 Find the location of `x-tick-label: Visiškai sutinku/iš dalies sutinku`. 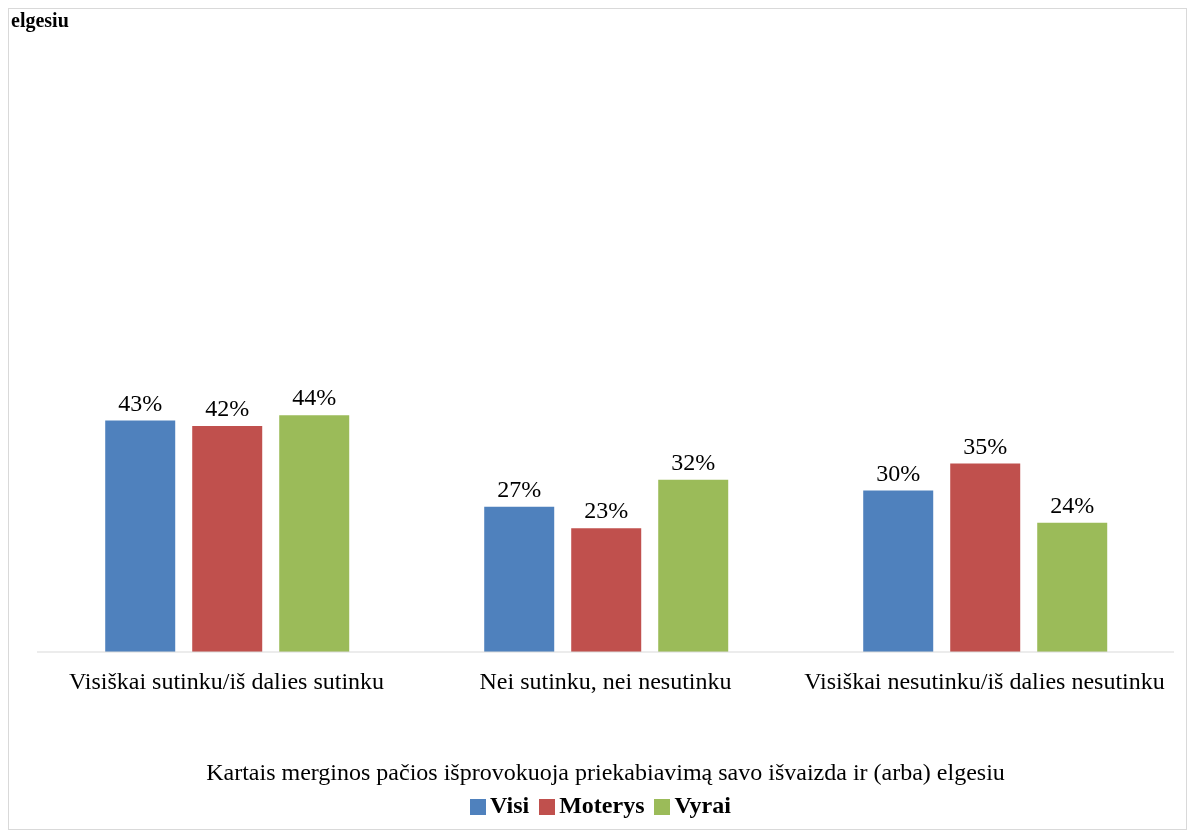

x-tick-label: Visiškai sutinku/iš dalies sutinku is located at coordinates (226, 681).